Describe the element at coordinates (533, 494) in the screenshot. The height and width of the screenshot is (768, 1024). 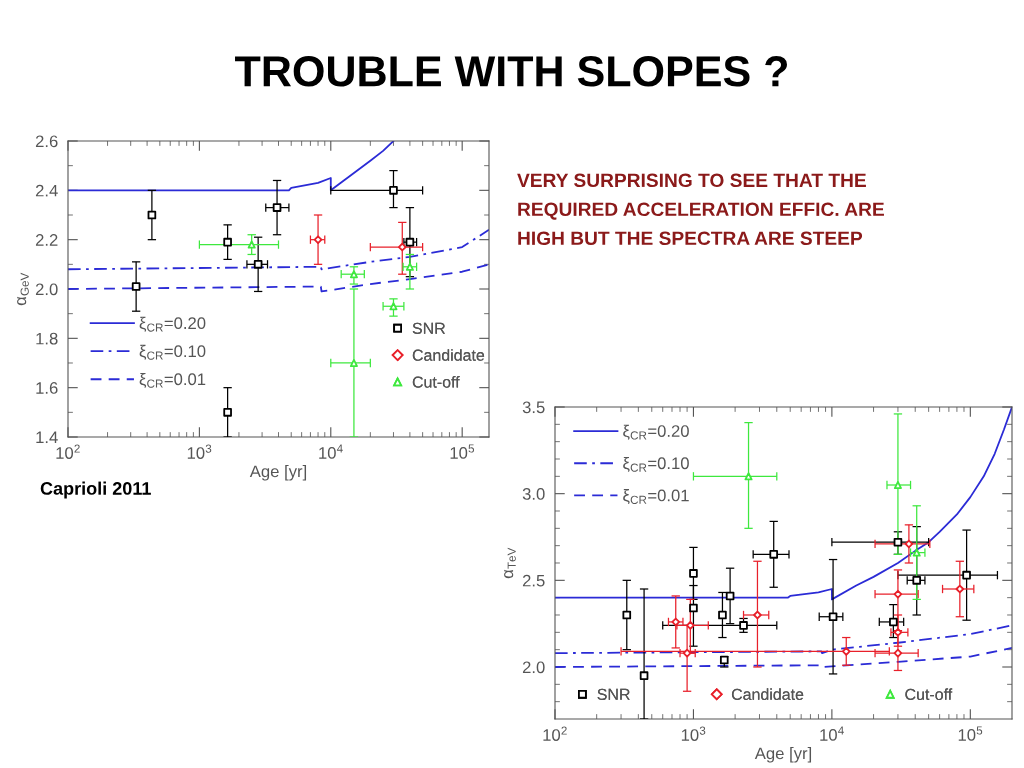
I see `y-tick-label: 3.0` at that location.